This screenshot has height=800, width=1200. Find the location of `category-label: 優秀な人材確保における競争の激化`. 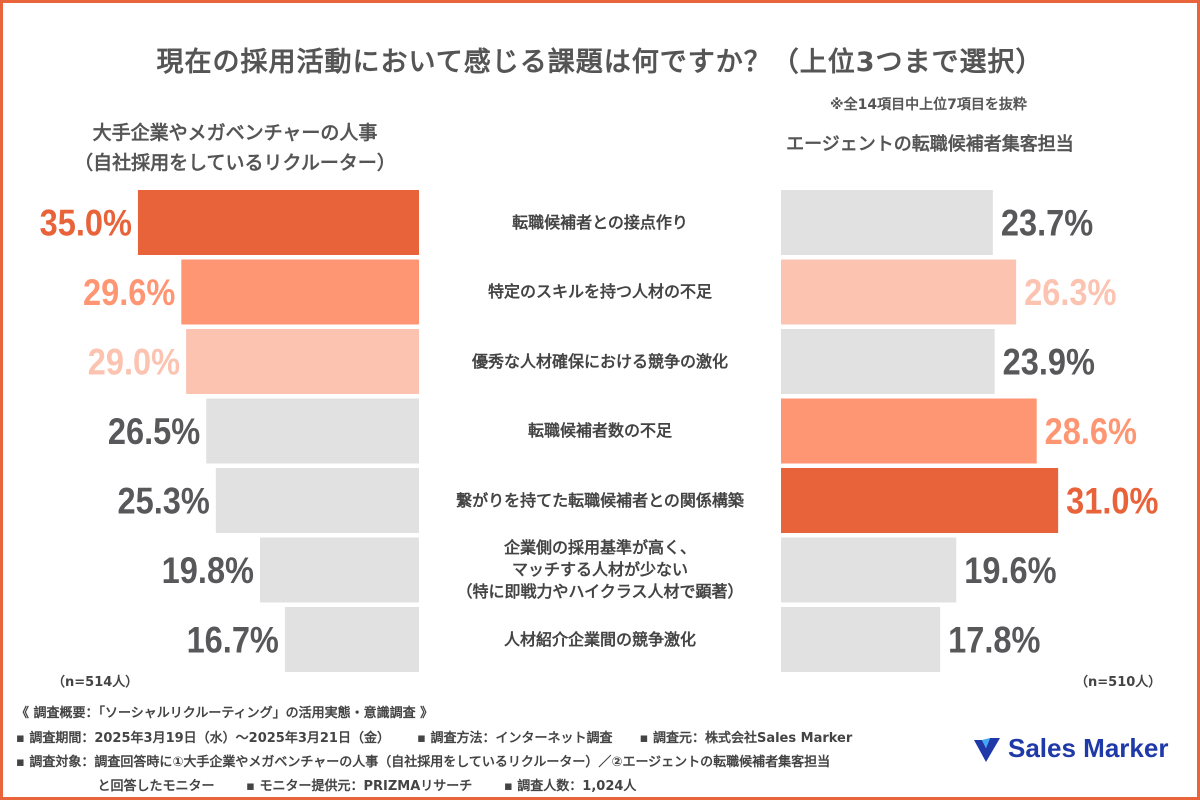

category-label: 優秀な人材確保における競争の激化 is located at coordinates (599, 361).